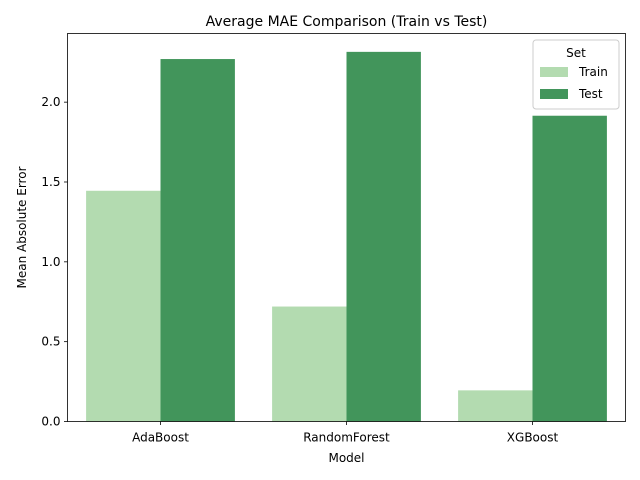  What do you see at coordinates (50, 262) in the screenshot?
I see `y-tick-label: 1.0` at bounding box center [50, 262].